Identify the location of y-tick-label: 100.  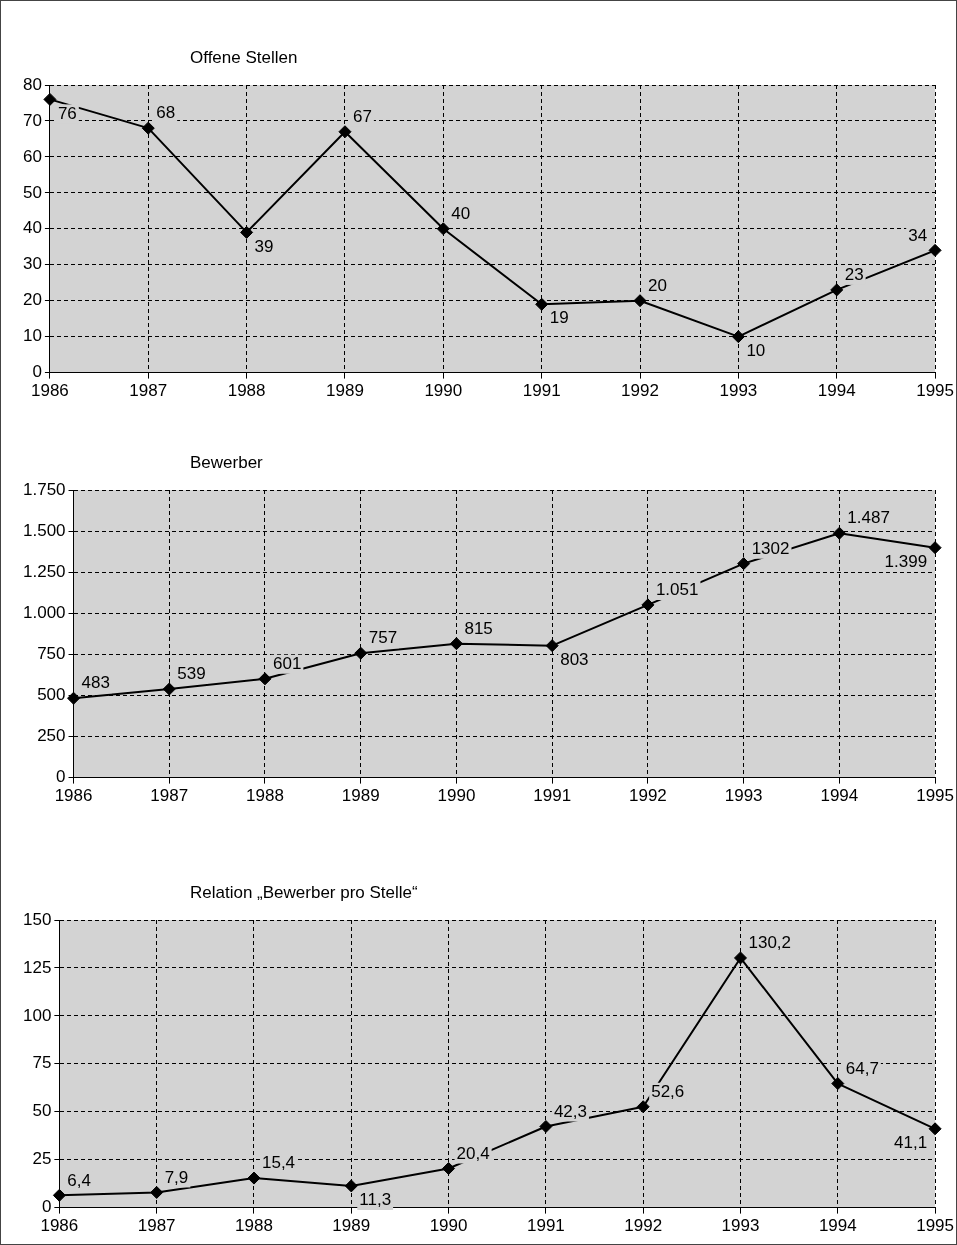
(37, 1015).